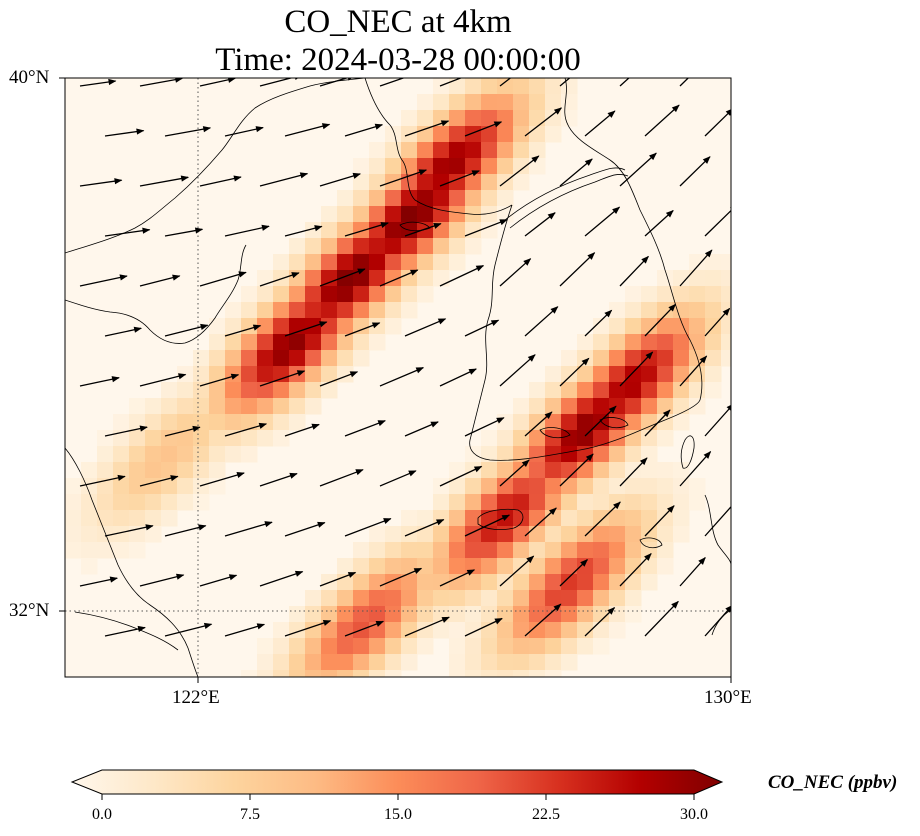 Image resolution: width=920 pixels, height=836 pixels. Describe the element at coordinates (132, 562) in the screenshot. I see `jiangsu-coastline` at that location.